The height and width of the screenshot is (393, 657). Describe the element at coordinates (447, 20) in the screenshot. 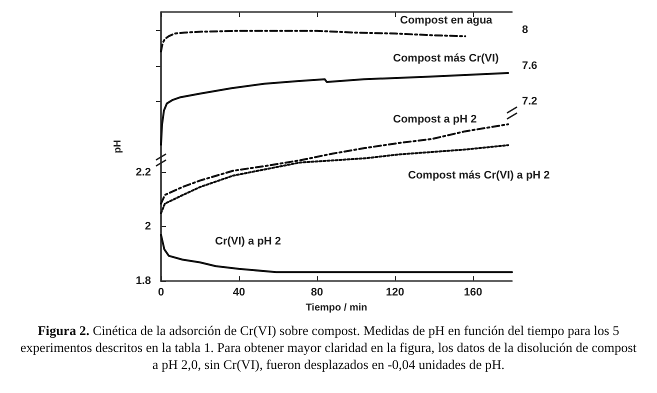

I see `series-label: Compost en agua` at that location.